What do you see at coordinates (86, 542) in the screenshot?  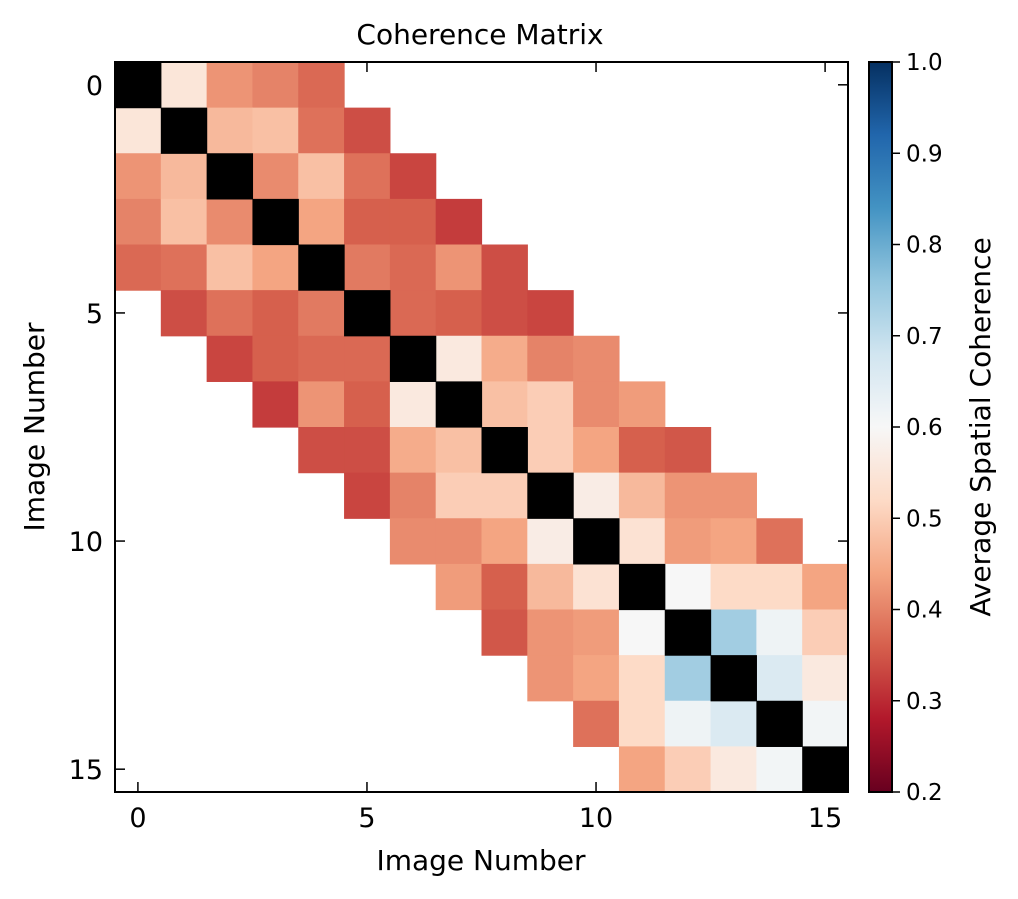 I see `y-tick-label: 10` at bounding box center [86, 542].